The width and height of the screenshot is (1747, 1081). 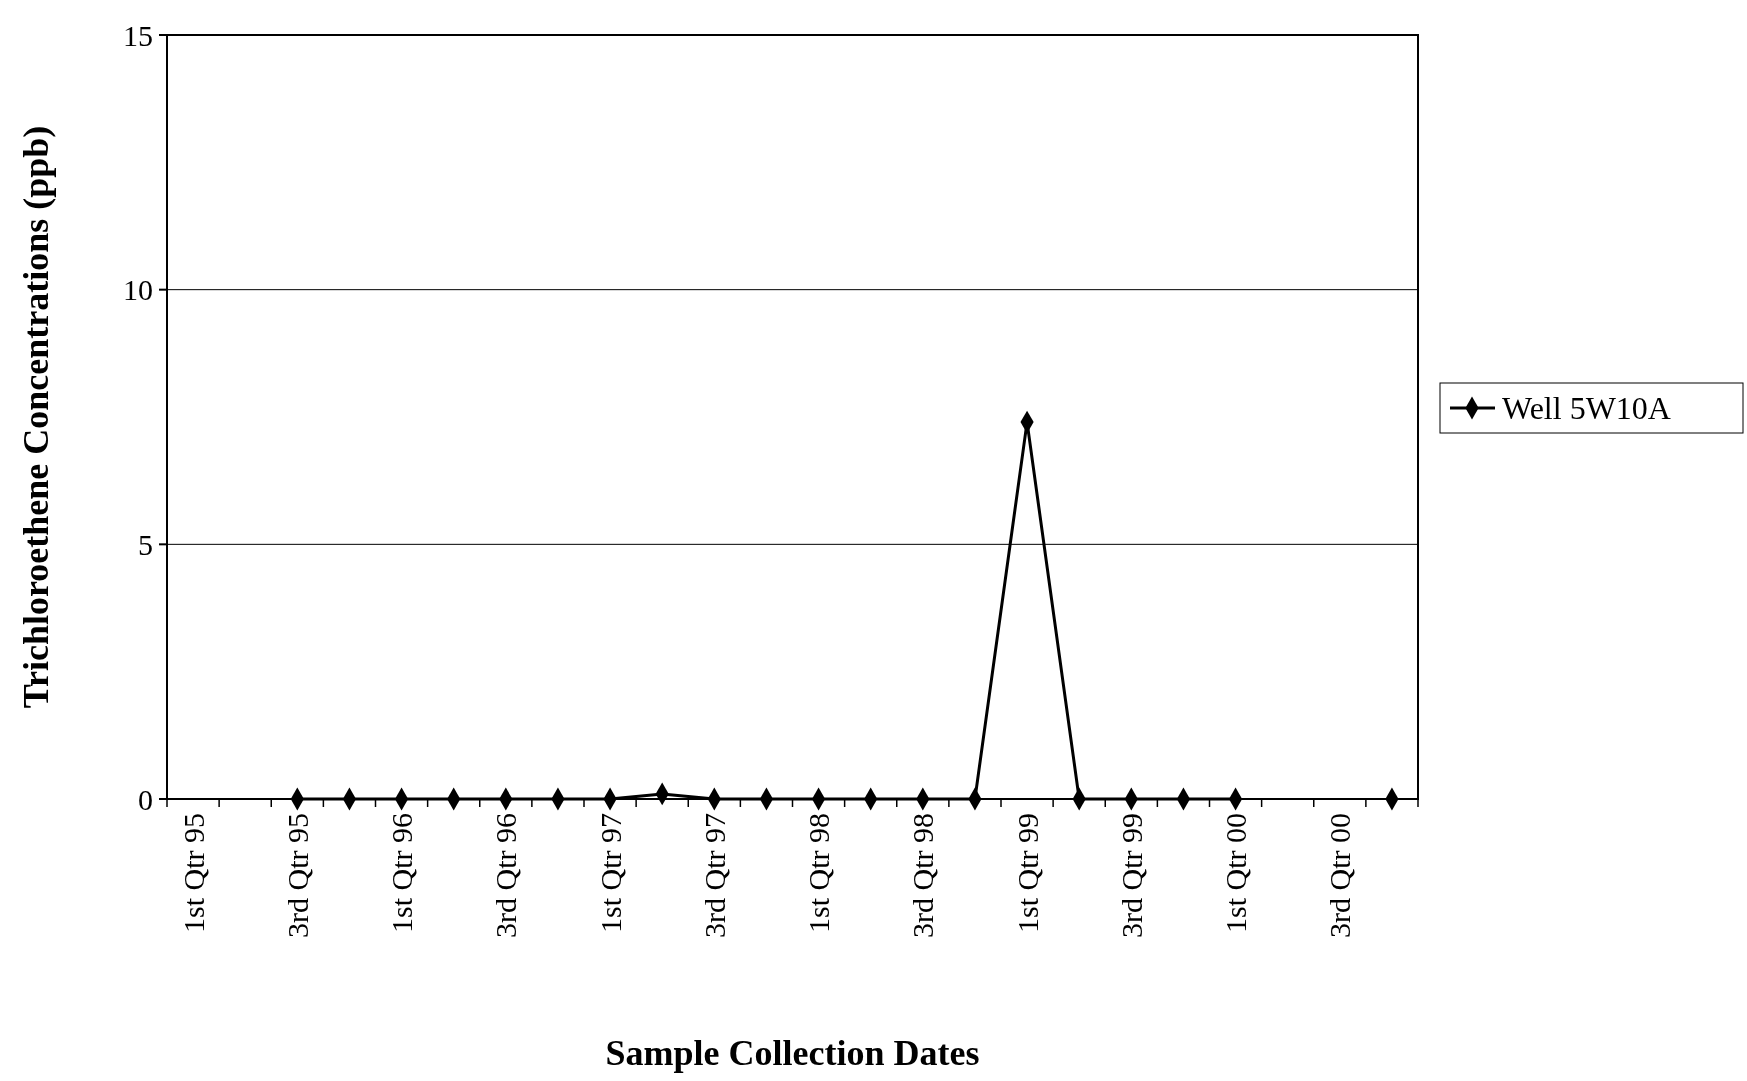 I want to click on y-tick-label: 15, so click(x=138, y=35).